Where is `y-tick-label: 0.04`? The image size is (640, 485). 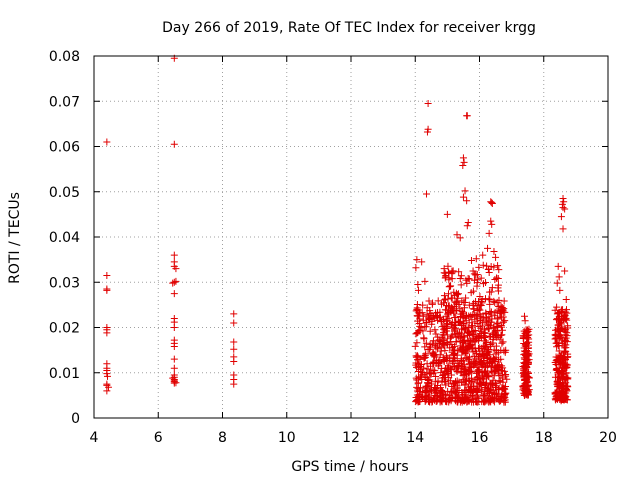
y-tick-label: 0.04 is located at coordinates (64, 238).